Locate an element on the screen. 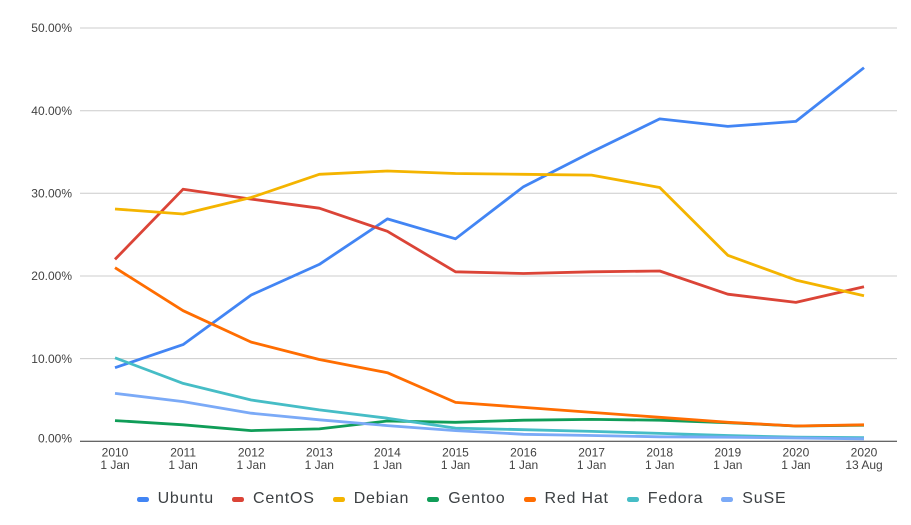 The width and height of the screenshot is (911, 525). svg-text: 2013 is located at coordinates (319, 453).